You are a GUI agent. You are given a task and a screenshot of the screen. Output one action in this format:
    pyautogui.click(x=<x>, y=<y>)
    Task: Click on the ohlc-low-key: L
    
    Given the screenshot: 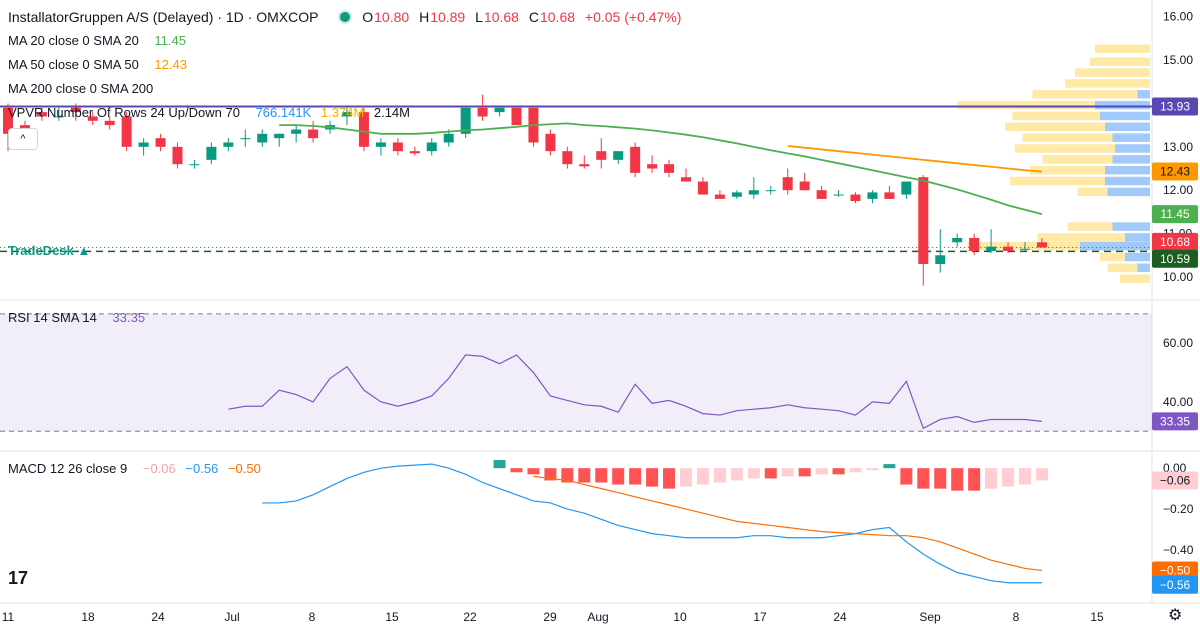 What is the action you would take?
    pyautogui.click(x=479, y=17)
    